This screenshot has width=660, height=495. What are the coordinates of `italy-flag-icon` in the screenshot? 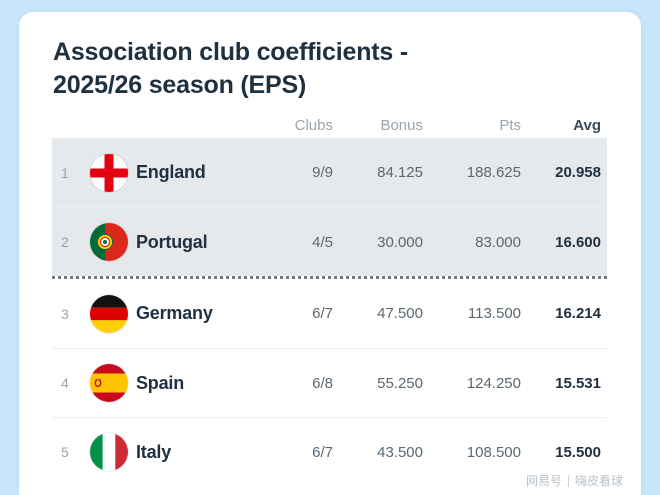 It's located at (109, 452).